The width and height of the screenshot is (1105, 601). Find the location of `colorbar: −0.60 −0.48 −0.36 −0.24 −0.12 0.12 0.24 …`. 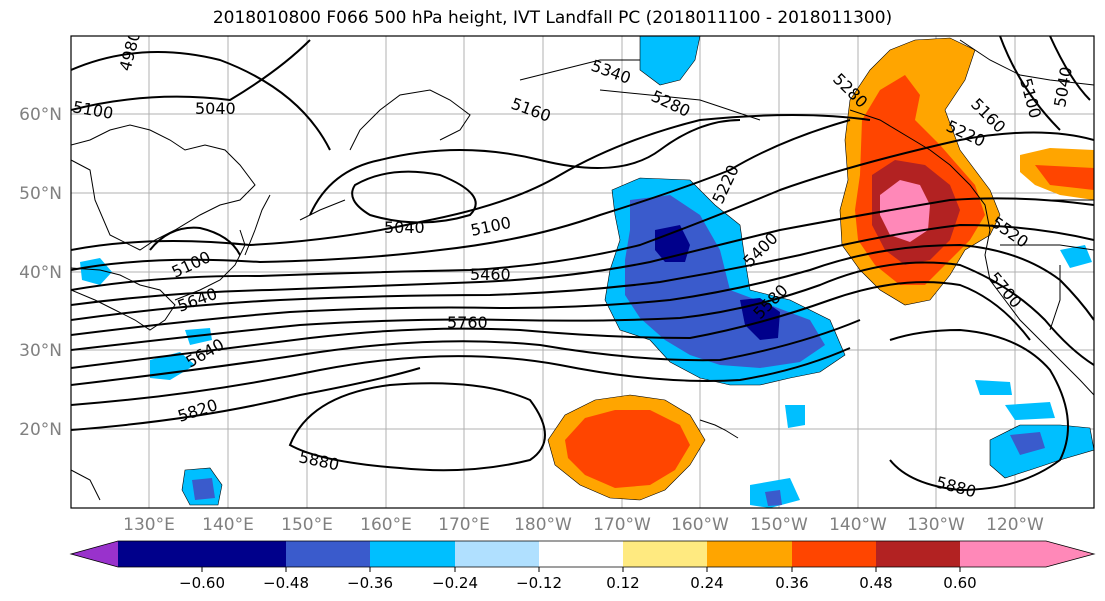

colorbar: −0.60 −0.48 −0.36 −0.24 −0.12 0.12 0.24 … is located at coordinates (582, 566).